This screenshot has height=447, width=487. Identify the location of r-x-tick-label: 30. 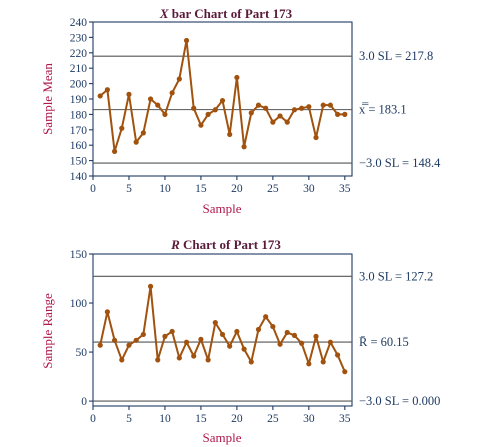
(309, 419).